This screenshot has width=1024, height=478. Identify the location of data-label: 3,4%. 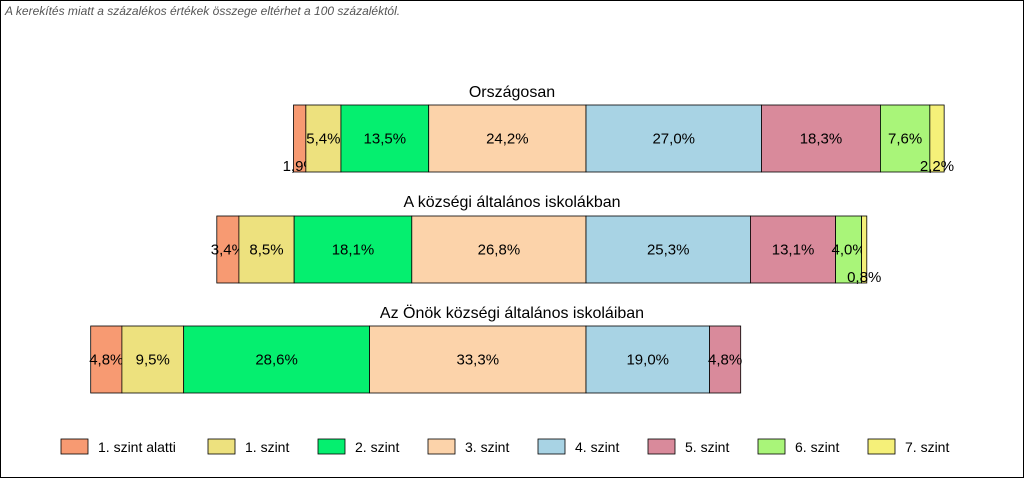
(228, 250).